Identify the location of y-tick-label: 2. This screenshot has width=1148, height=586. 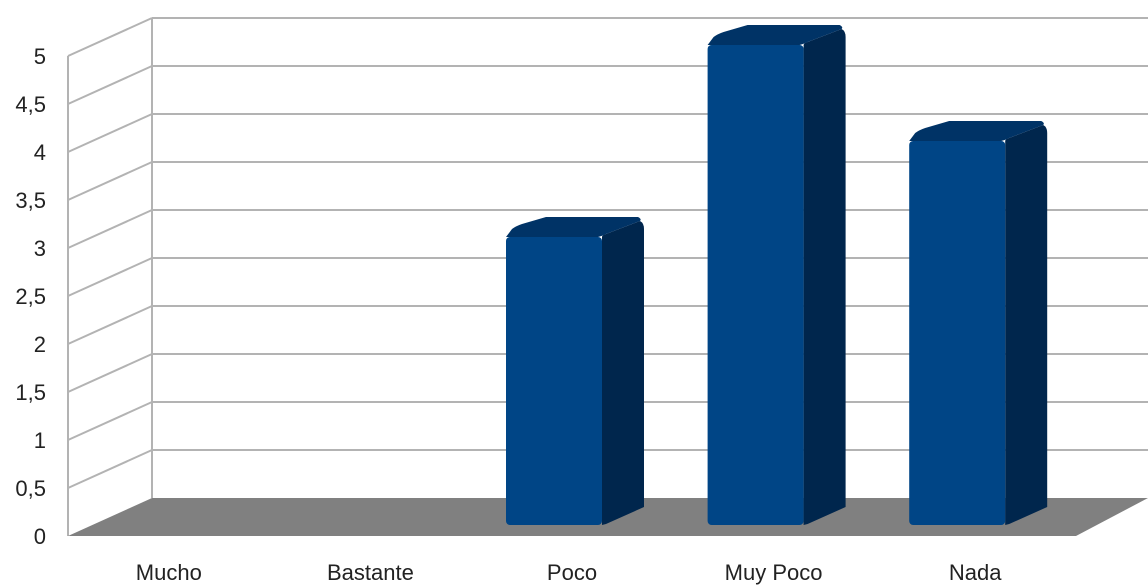
(40, 344).